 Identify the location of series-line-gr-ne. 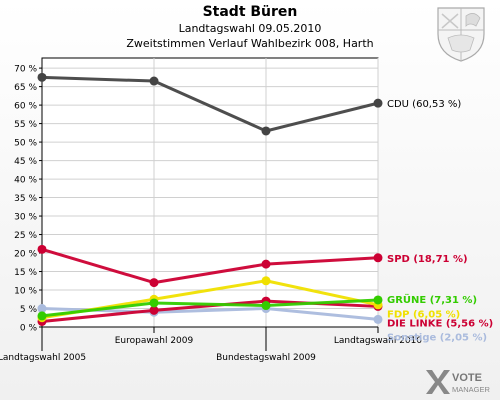
(210, 308).